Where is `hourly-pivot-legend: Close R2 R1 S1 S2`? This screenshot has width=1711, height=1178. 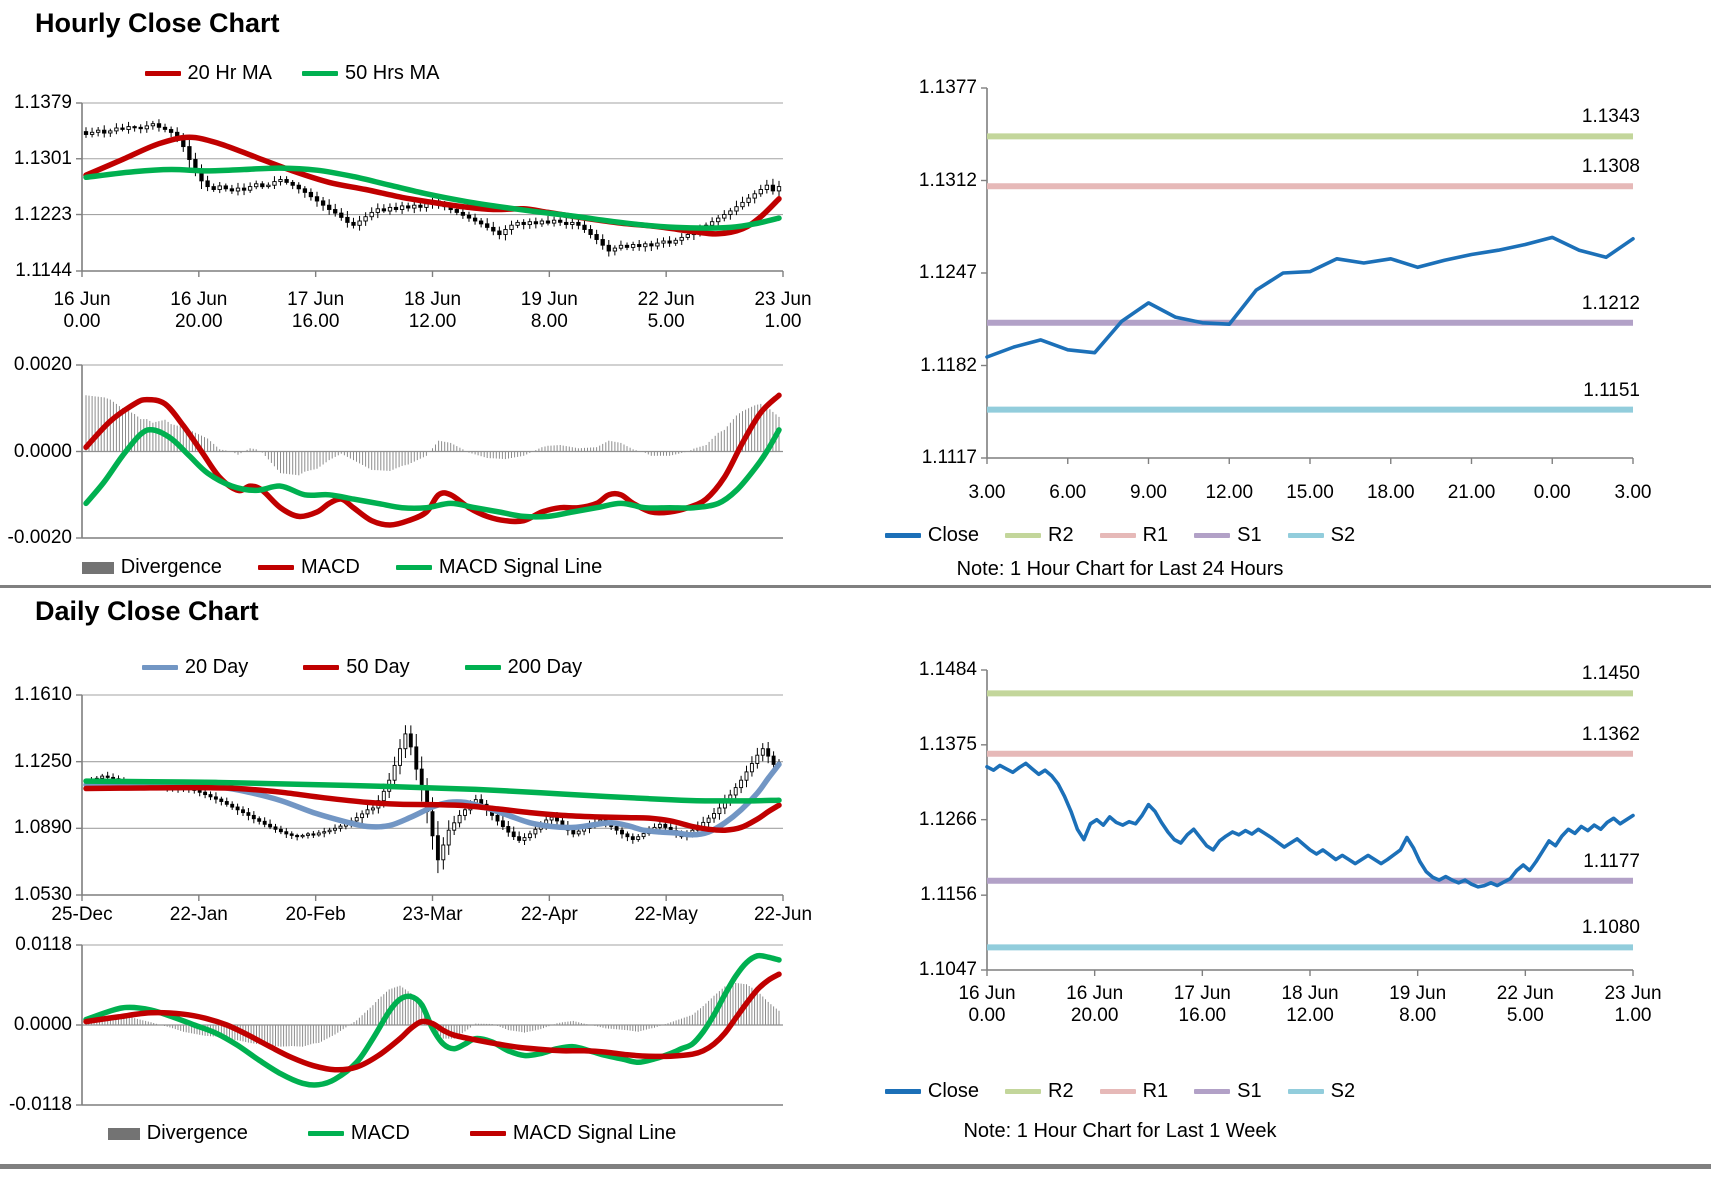
hourly-pivot-legend: Close R2 R1 S1 S2 is located at coordinates (1120, 535).